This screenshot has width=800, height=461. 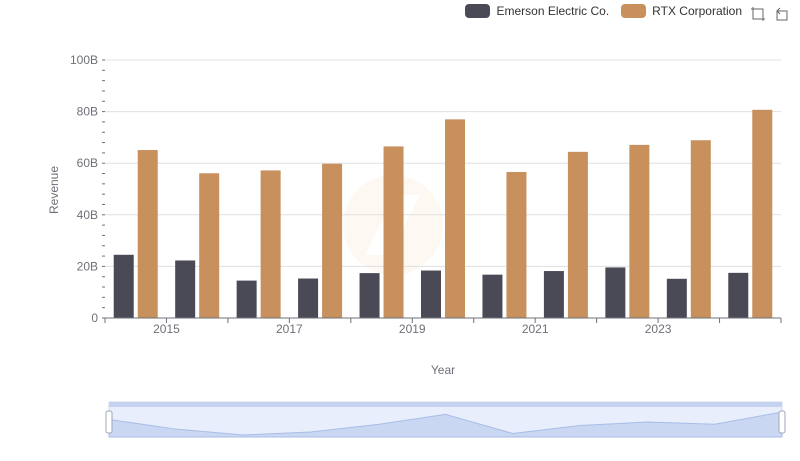 I want to click on legend-item-rtx: RTX Corporation, so click(x=681, y=11).